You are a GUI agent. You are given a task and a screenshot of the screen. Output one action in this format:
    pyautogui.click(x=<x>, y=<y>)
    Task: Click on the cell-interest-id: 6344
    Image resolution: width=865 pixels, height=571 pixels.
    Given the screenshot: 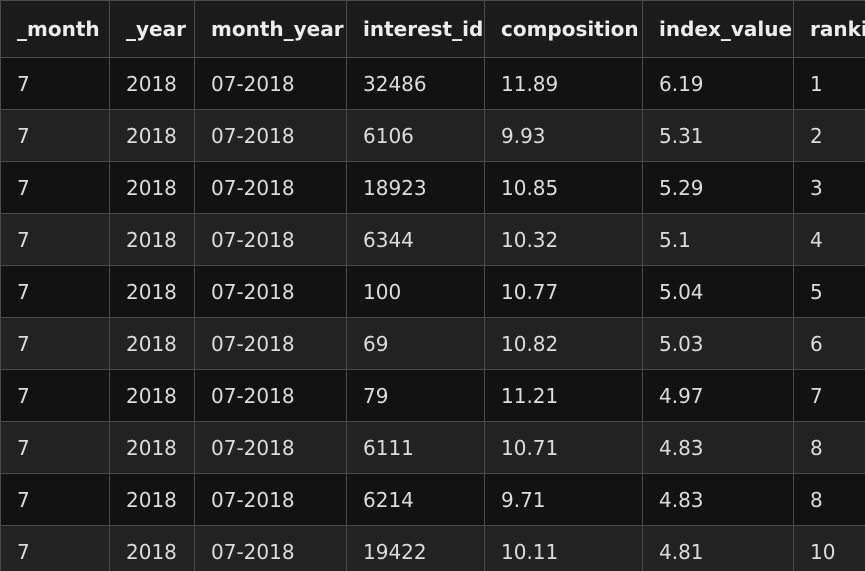 What is the action you would take?
    pyautogui.click(x=415, y=239)
    